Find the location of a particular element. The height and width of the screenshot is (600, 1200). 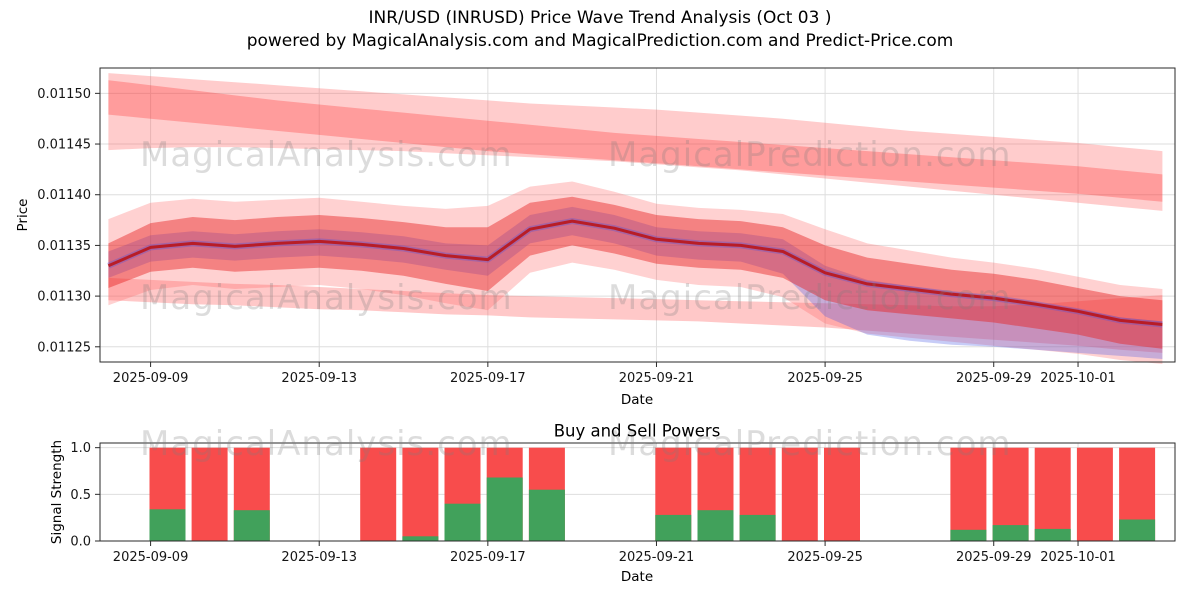

price-x-tick-label: 2025-09-09 is located at coordinates (151, 378).